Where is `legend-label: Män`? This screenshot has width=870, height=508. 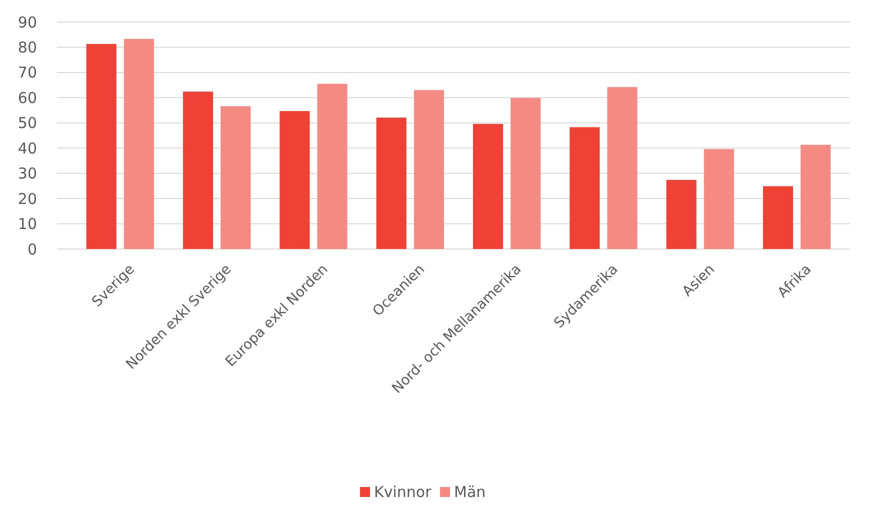 legend-label: Män is located at coordinates (470, 492).